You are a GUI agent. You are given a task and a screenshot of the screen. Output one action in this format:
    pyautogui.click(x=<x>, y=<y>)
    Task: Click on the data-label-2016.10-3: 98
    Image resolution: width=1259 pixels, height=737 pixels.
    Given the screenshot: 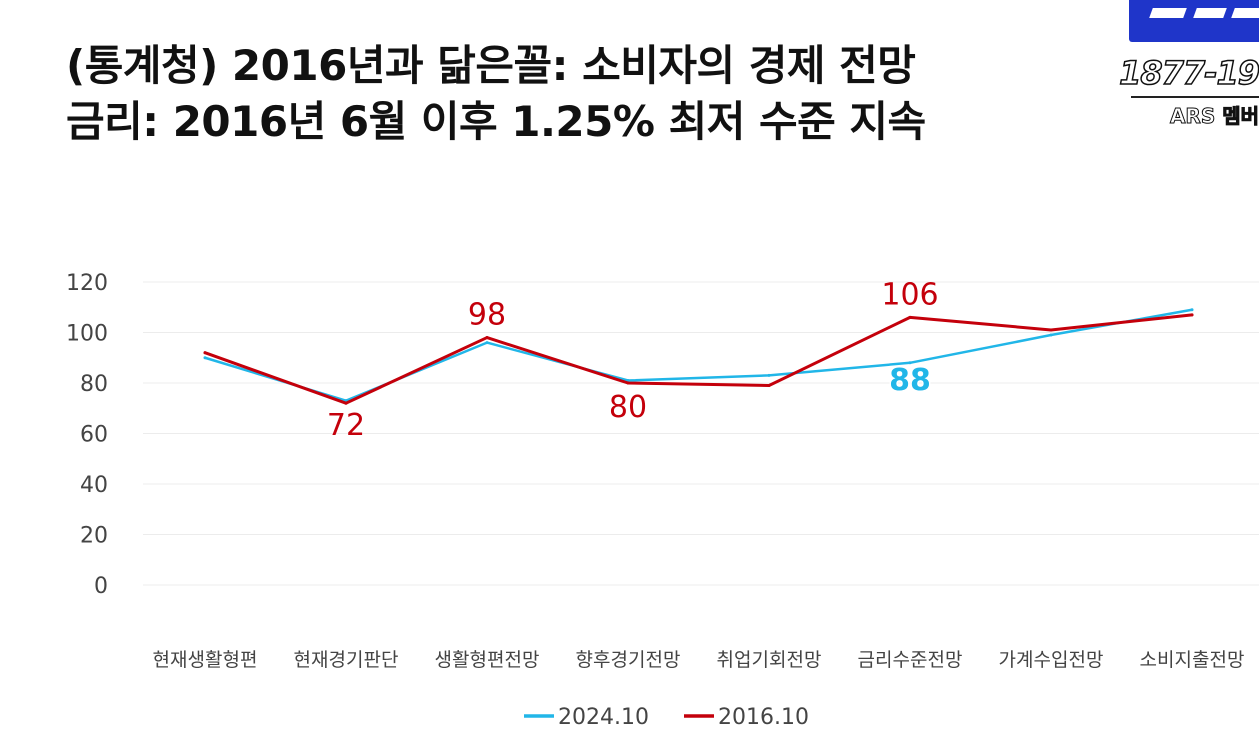 What is the action you would take?
    pyautogui.click(x=487, y=315)
    